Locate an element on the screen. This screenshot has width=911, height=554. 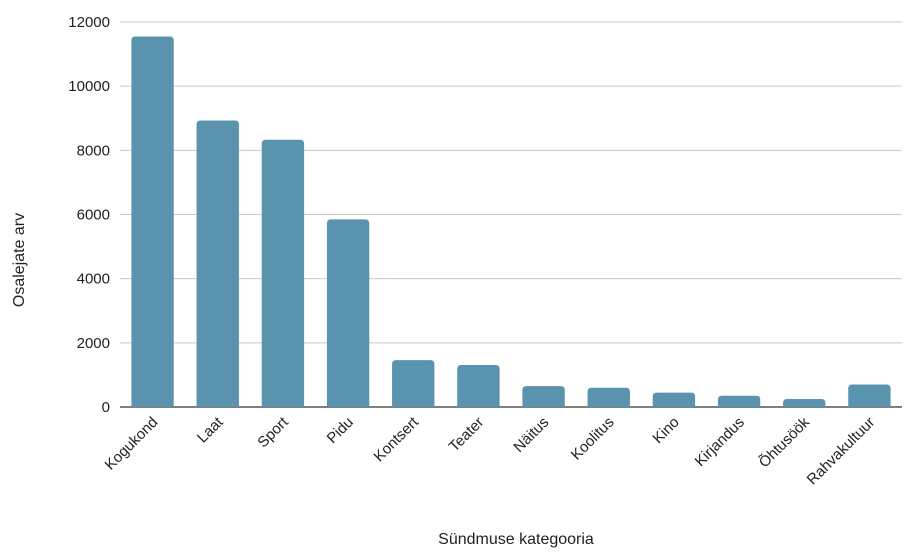
x-tick-label: Pidu is located at coordinates (340, 430).